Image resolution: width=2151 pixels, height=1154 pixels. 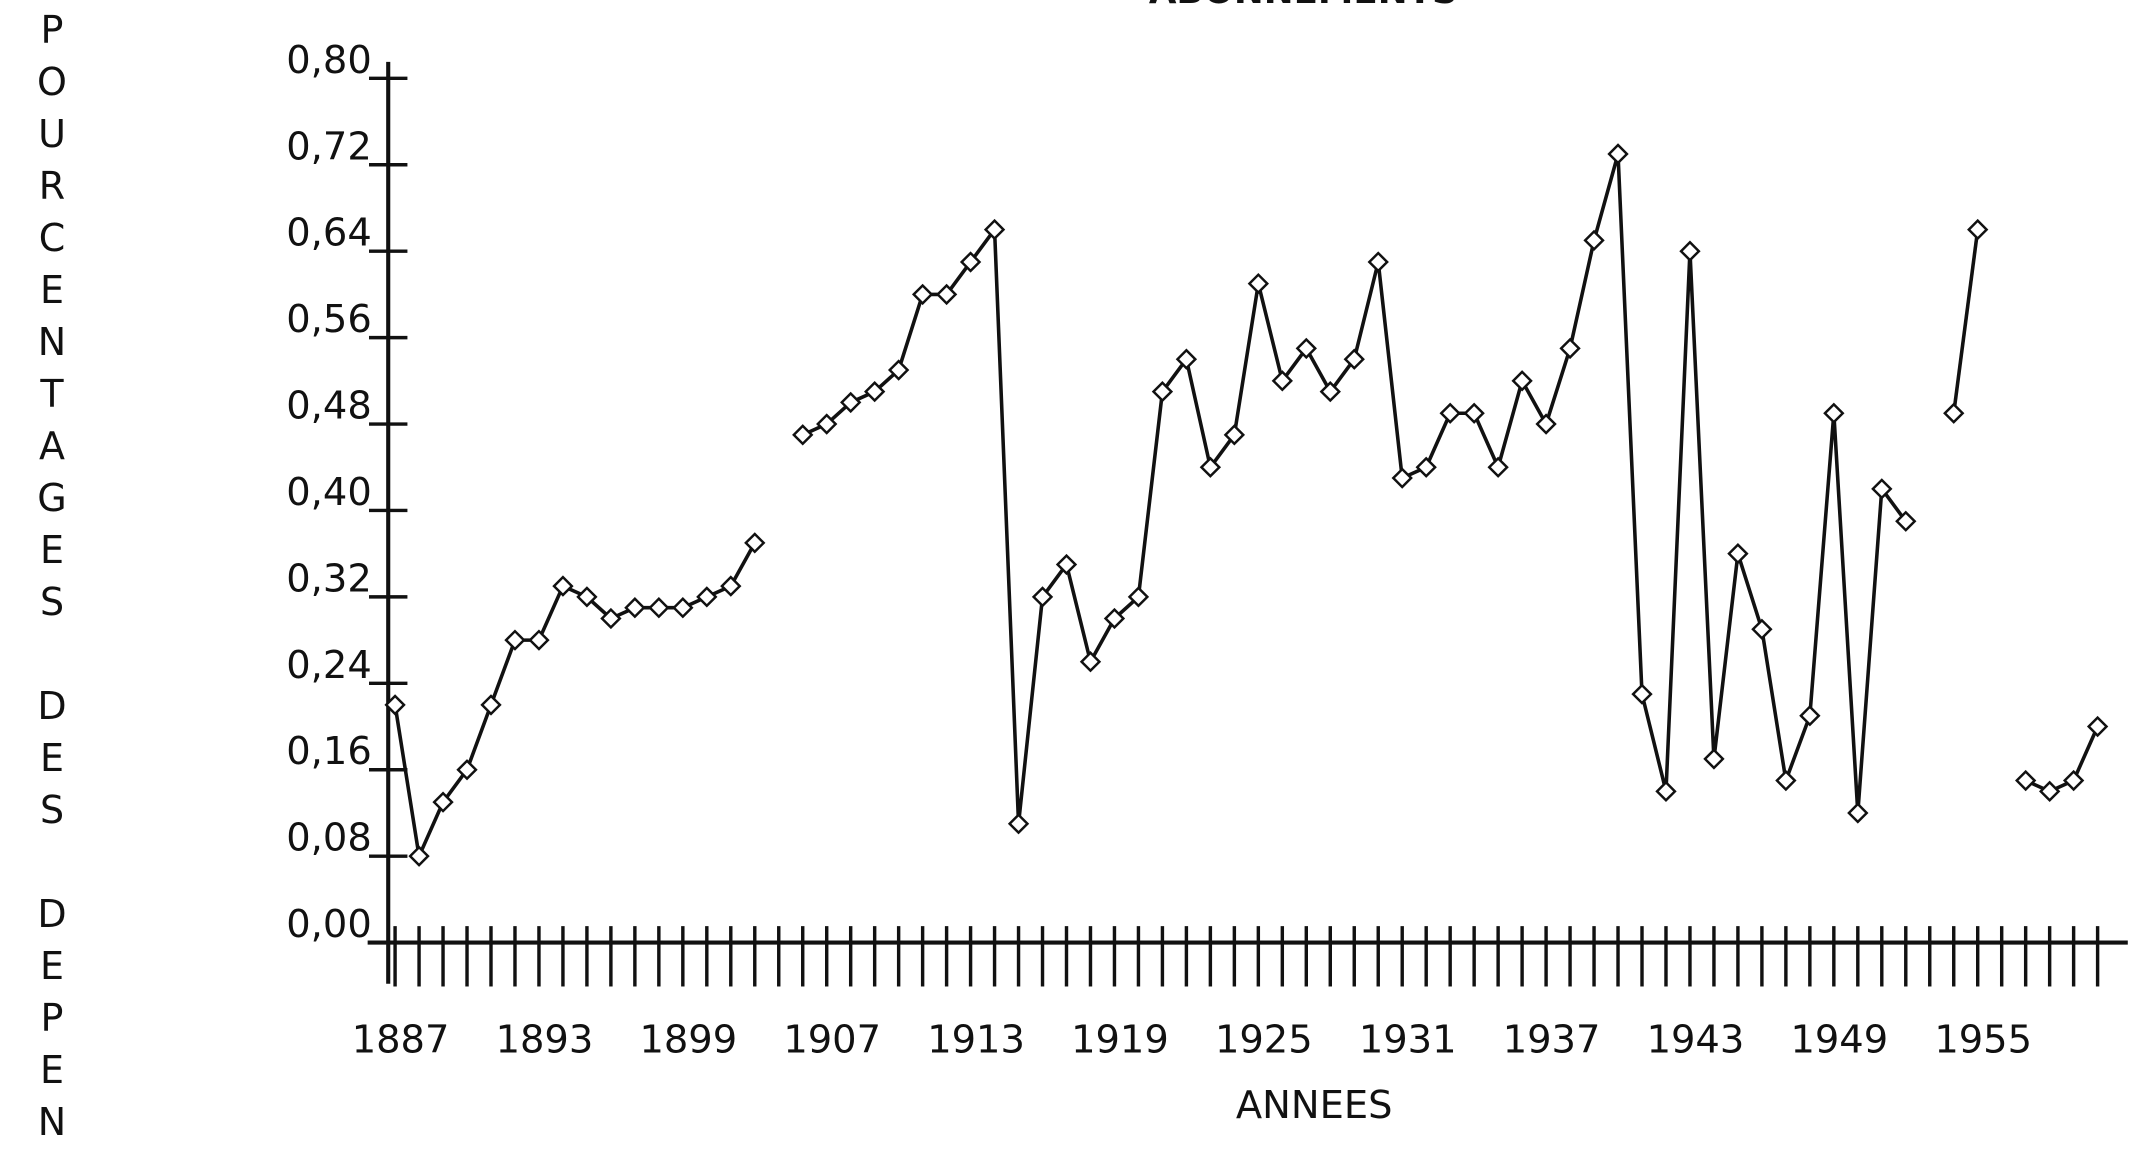 What do you see at coordinates (329, 838) in the screenshot?
I see `y-tick-label: 0,08` at bounding box center [329, 838].